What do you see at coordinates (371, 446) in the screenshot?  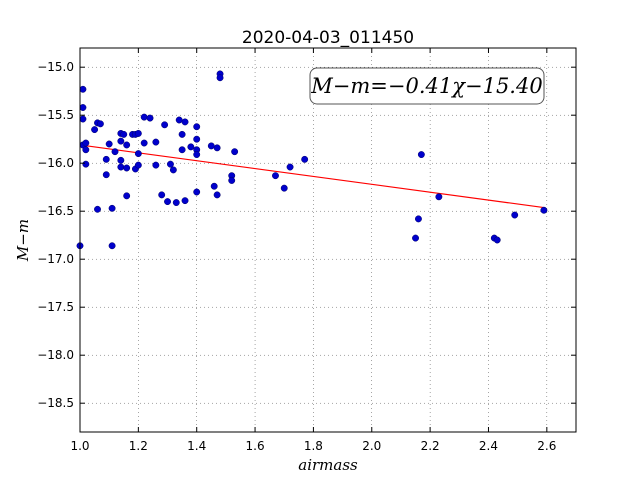 I see `x-tick-label: 2.0` at bounding box center [371, 446].